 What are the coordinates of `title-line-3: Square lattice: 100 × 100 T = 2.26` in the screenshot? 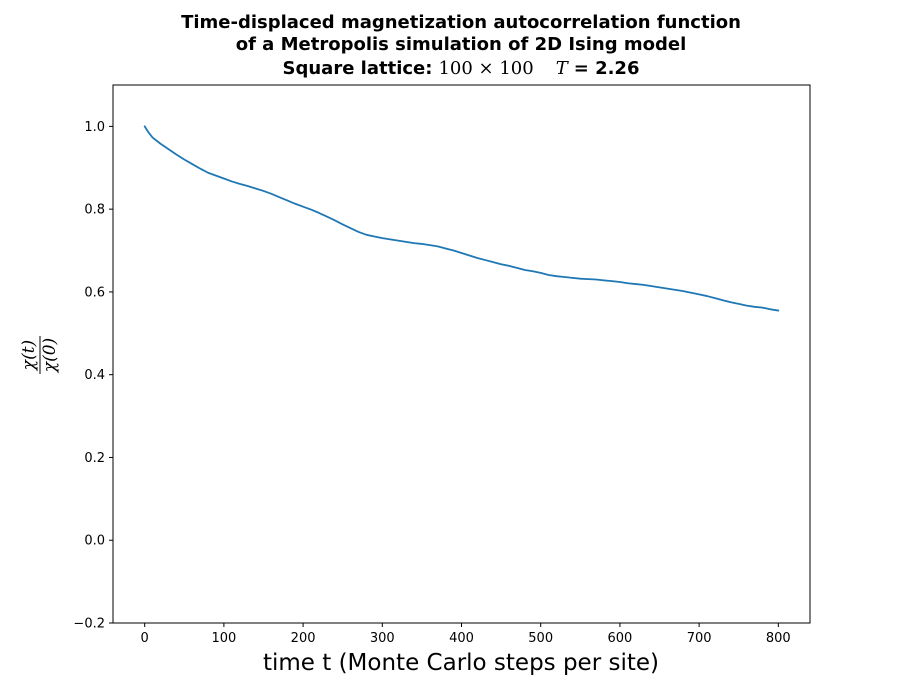 It's located at (461, 68).